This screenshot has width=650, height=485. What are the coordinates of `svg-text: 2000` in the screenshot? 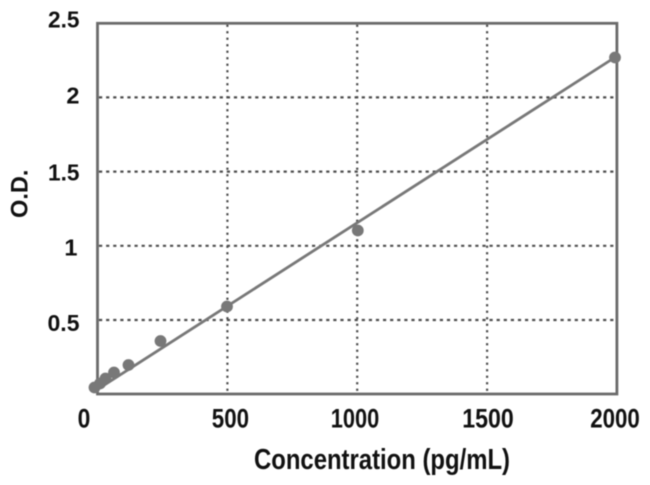 It's located at (615, 419).